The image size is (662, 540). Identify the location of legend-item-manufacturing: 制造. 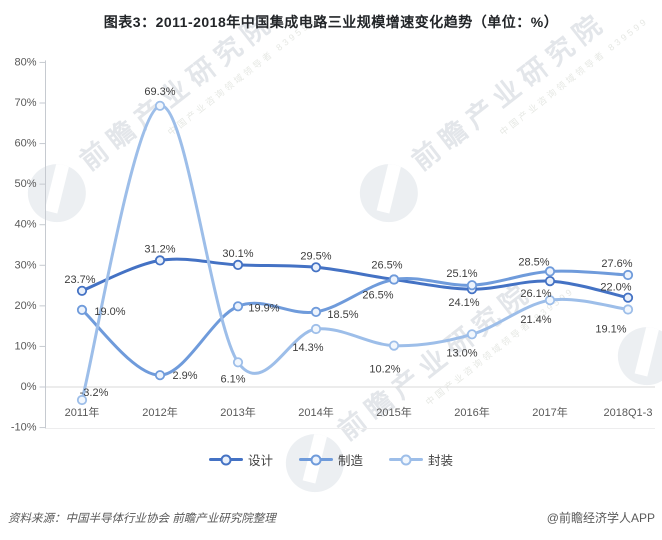
(330, 459).